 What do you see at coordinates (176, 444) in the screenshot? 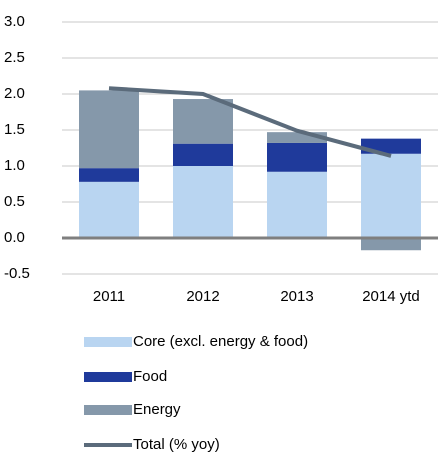
I see `legend-label: Total (% yoy)` at bounding box center [176, 444].